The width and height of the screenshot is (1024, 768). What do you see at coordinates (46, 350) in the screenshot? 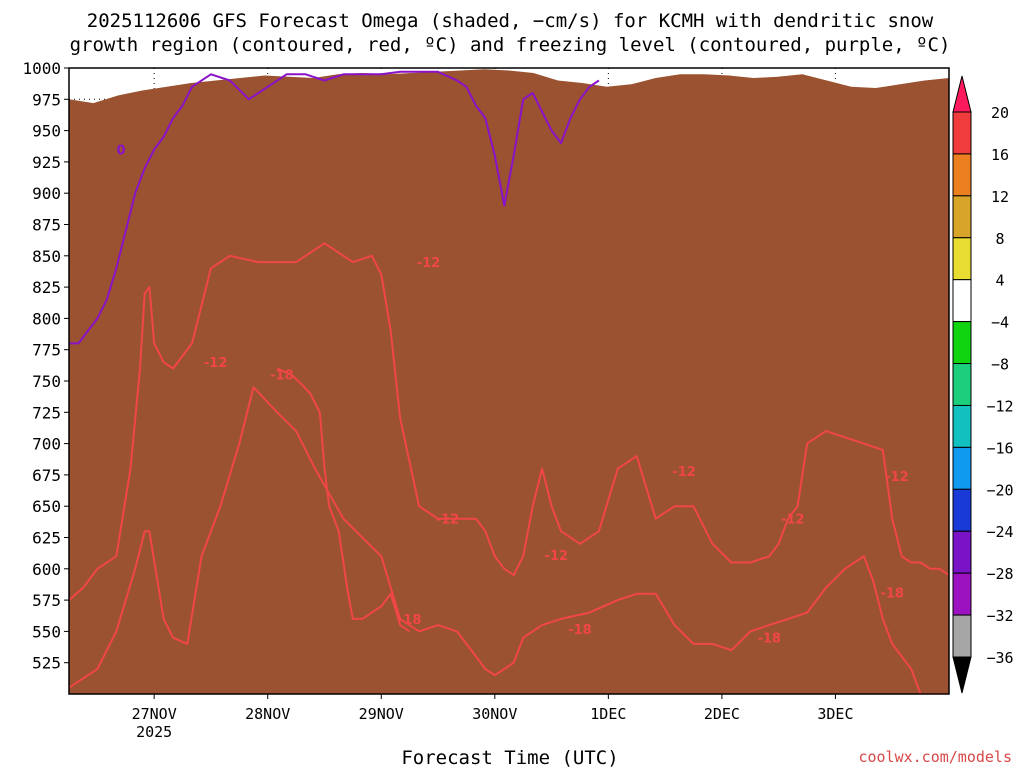
I see `y-tick-label-775: 775` at bounding box center [46, 350].